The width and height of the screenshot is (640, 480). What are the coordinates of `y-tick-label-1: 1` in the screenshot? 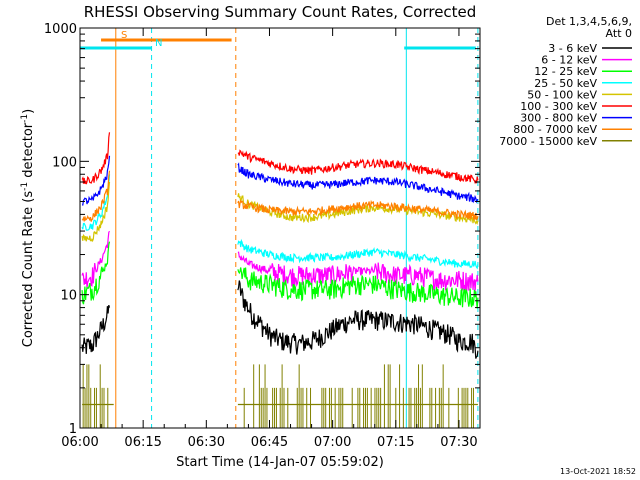 It's located at (73, 429).